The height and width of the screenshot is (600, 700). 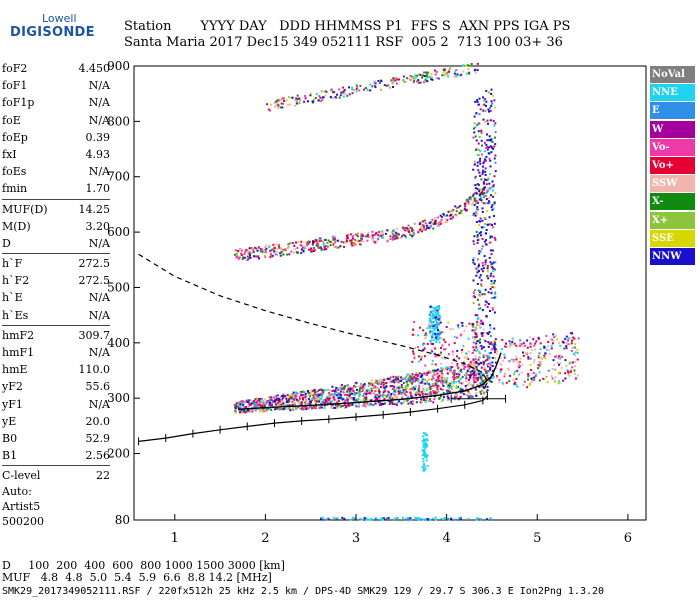 I want to click on autoscaling-info: Auto: Artist5 500200, so click(x=23, y=506).